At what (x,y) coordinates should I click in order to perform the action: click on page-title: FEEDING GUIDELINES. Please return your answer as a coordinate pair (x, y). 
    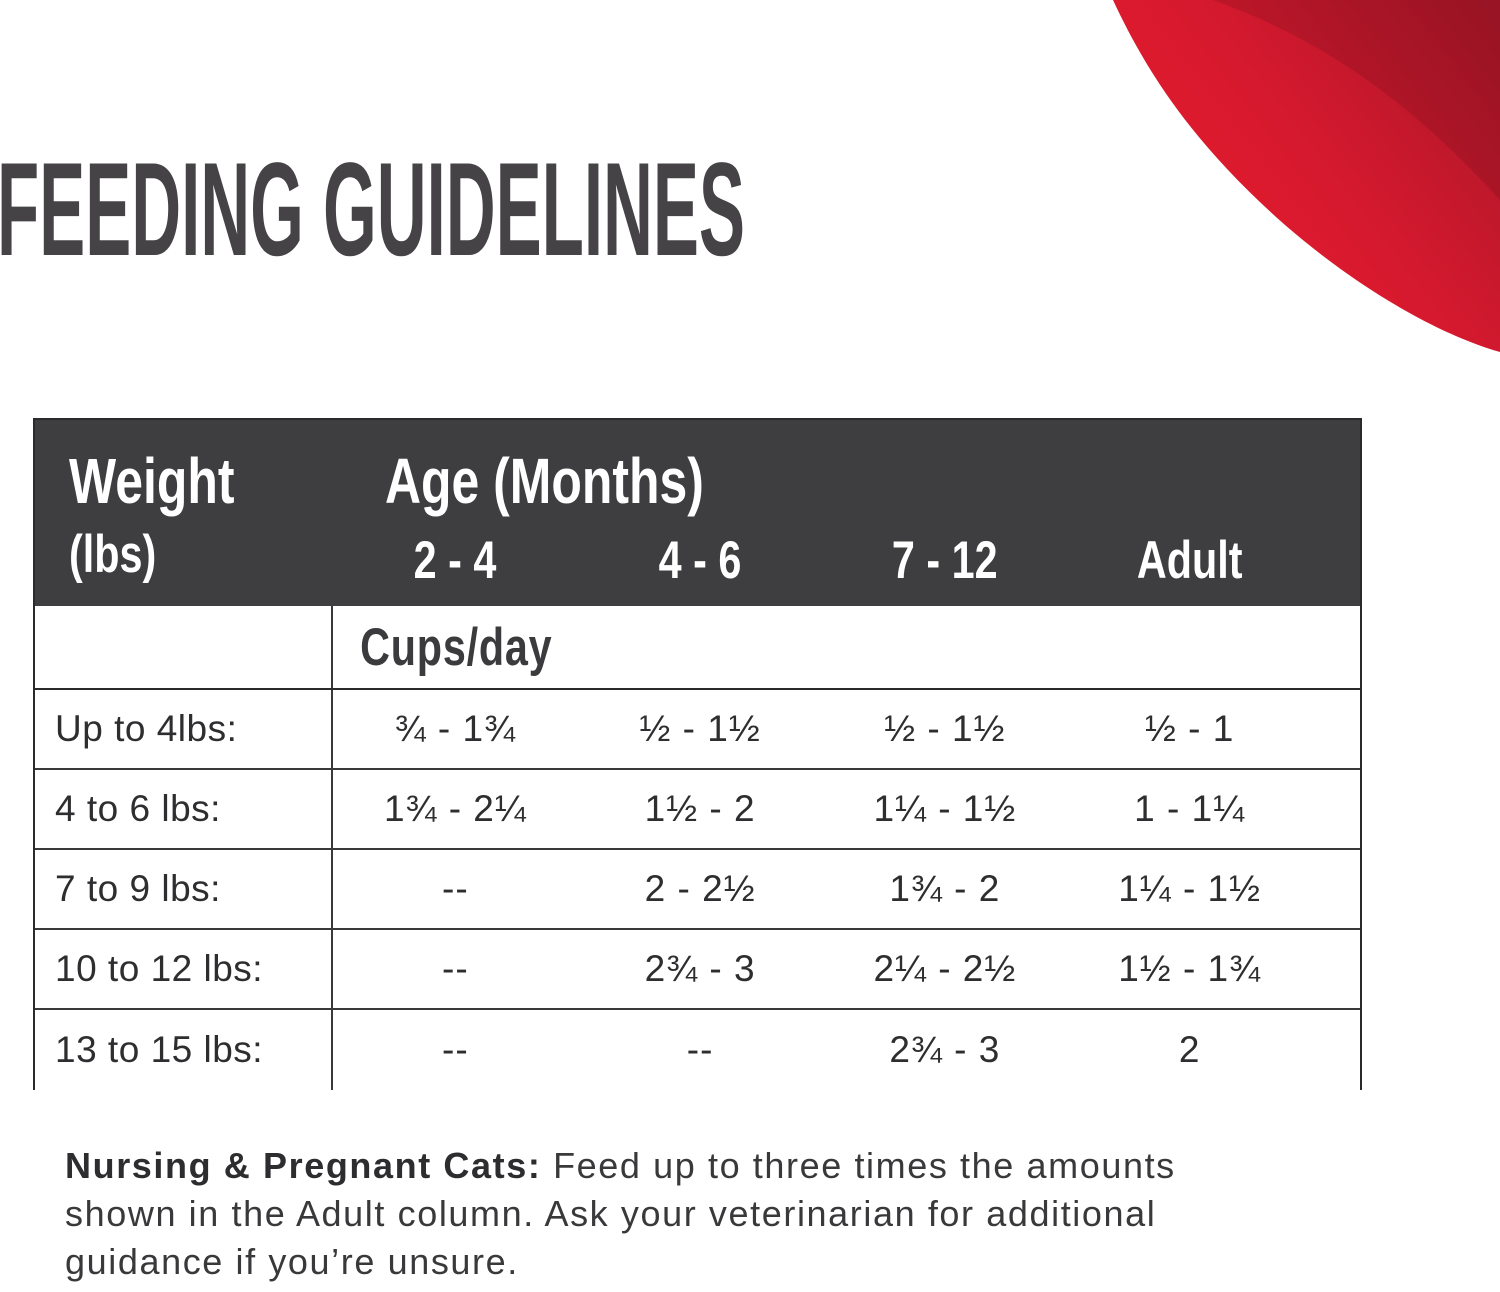
    Looking at the image, I should click on (372, 215).